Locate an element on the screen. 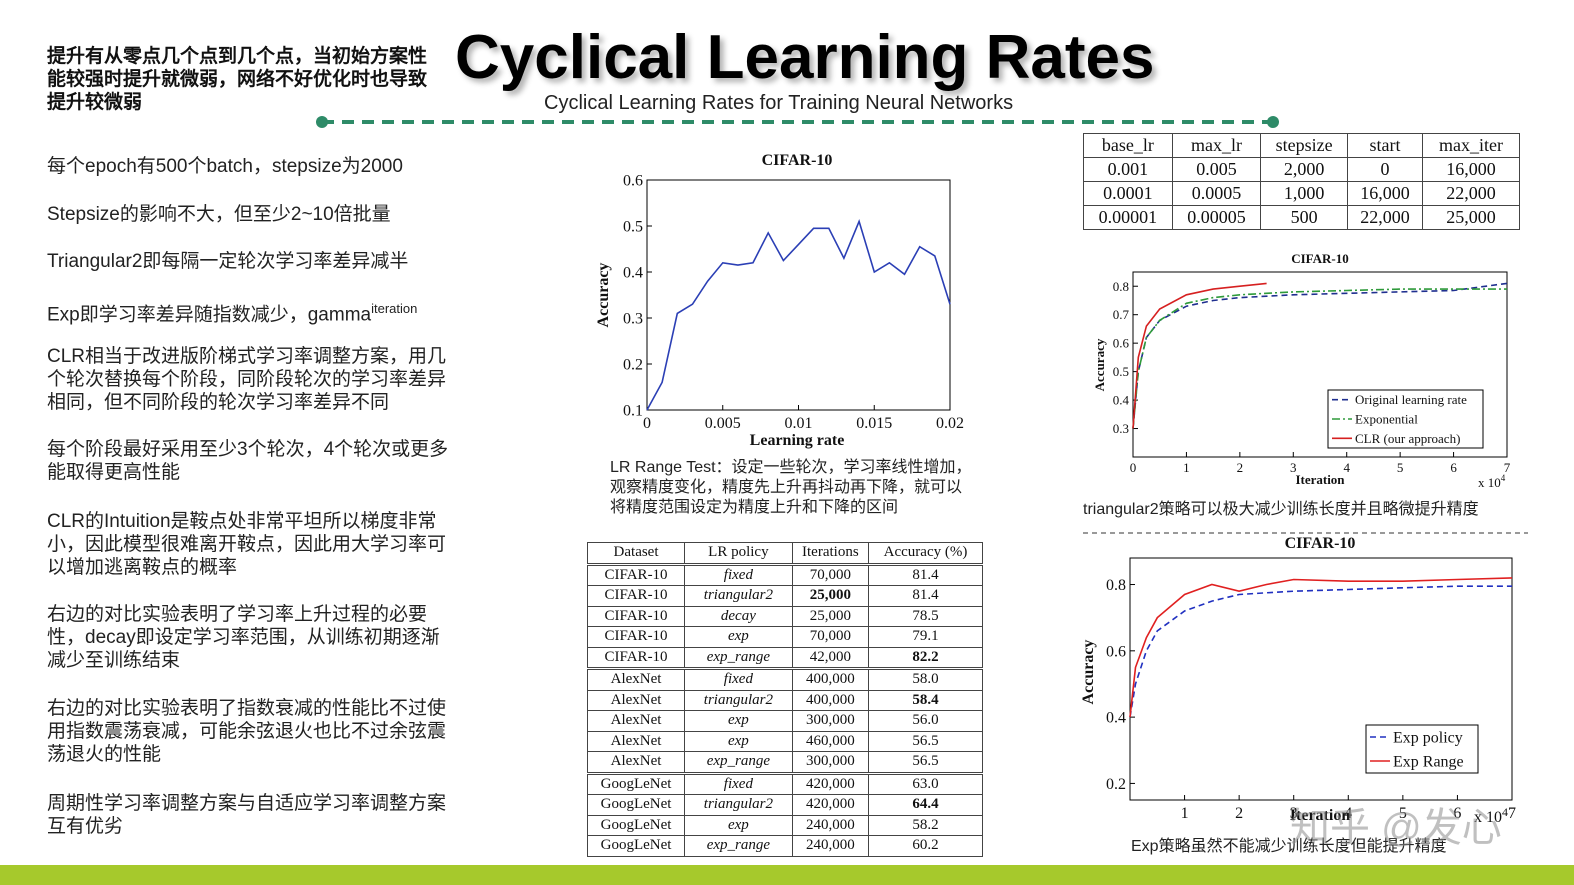  legend-box is located at coordinates (1405, 419).